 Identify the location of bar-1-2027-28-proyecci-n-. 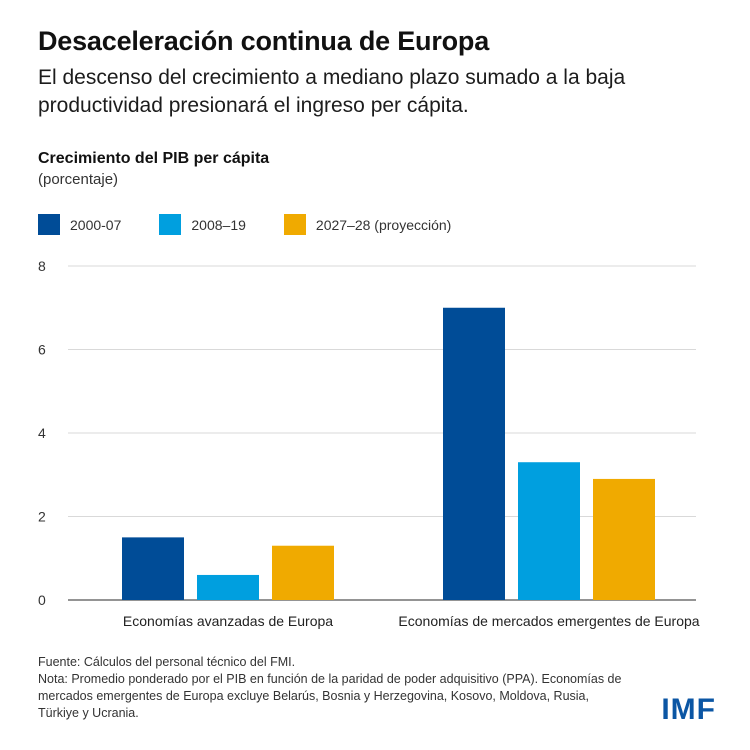
(303, 572).